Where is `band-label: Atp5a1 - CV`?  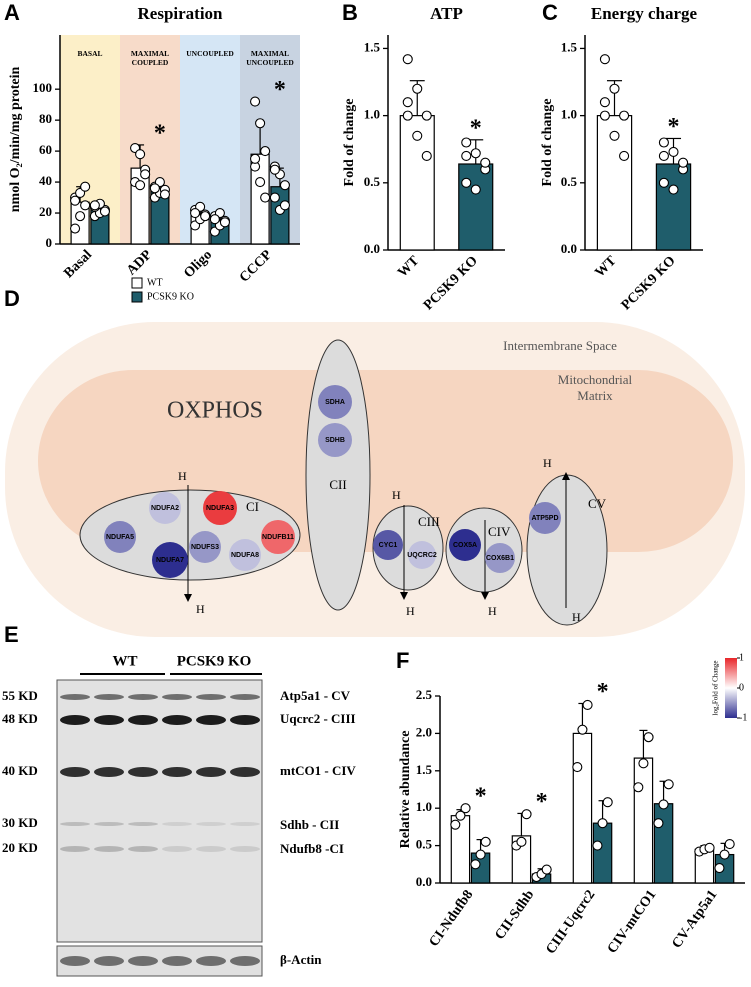
band-label: Atp5a1 - CV is located at coordinates (315, 695).